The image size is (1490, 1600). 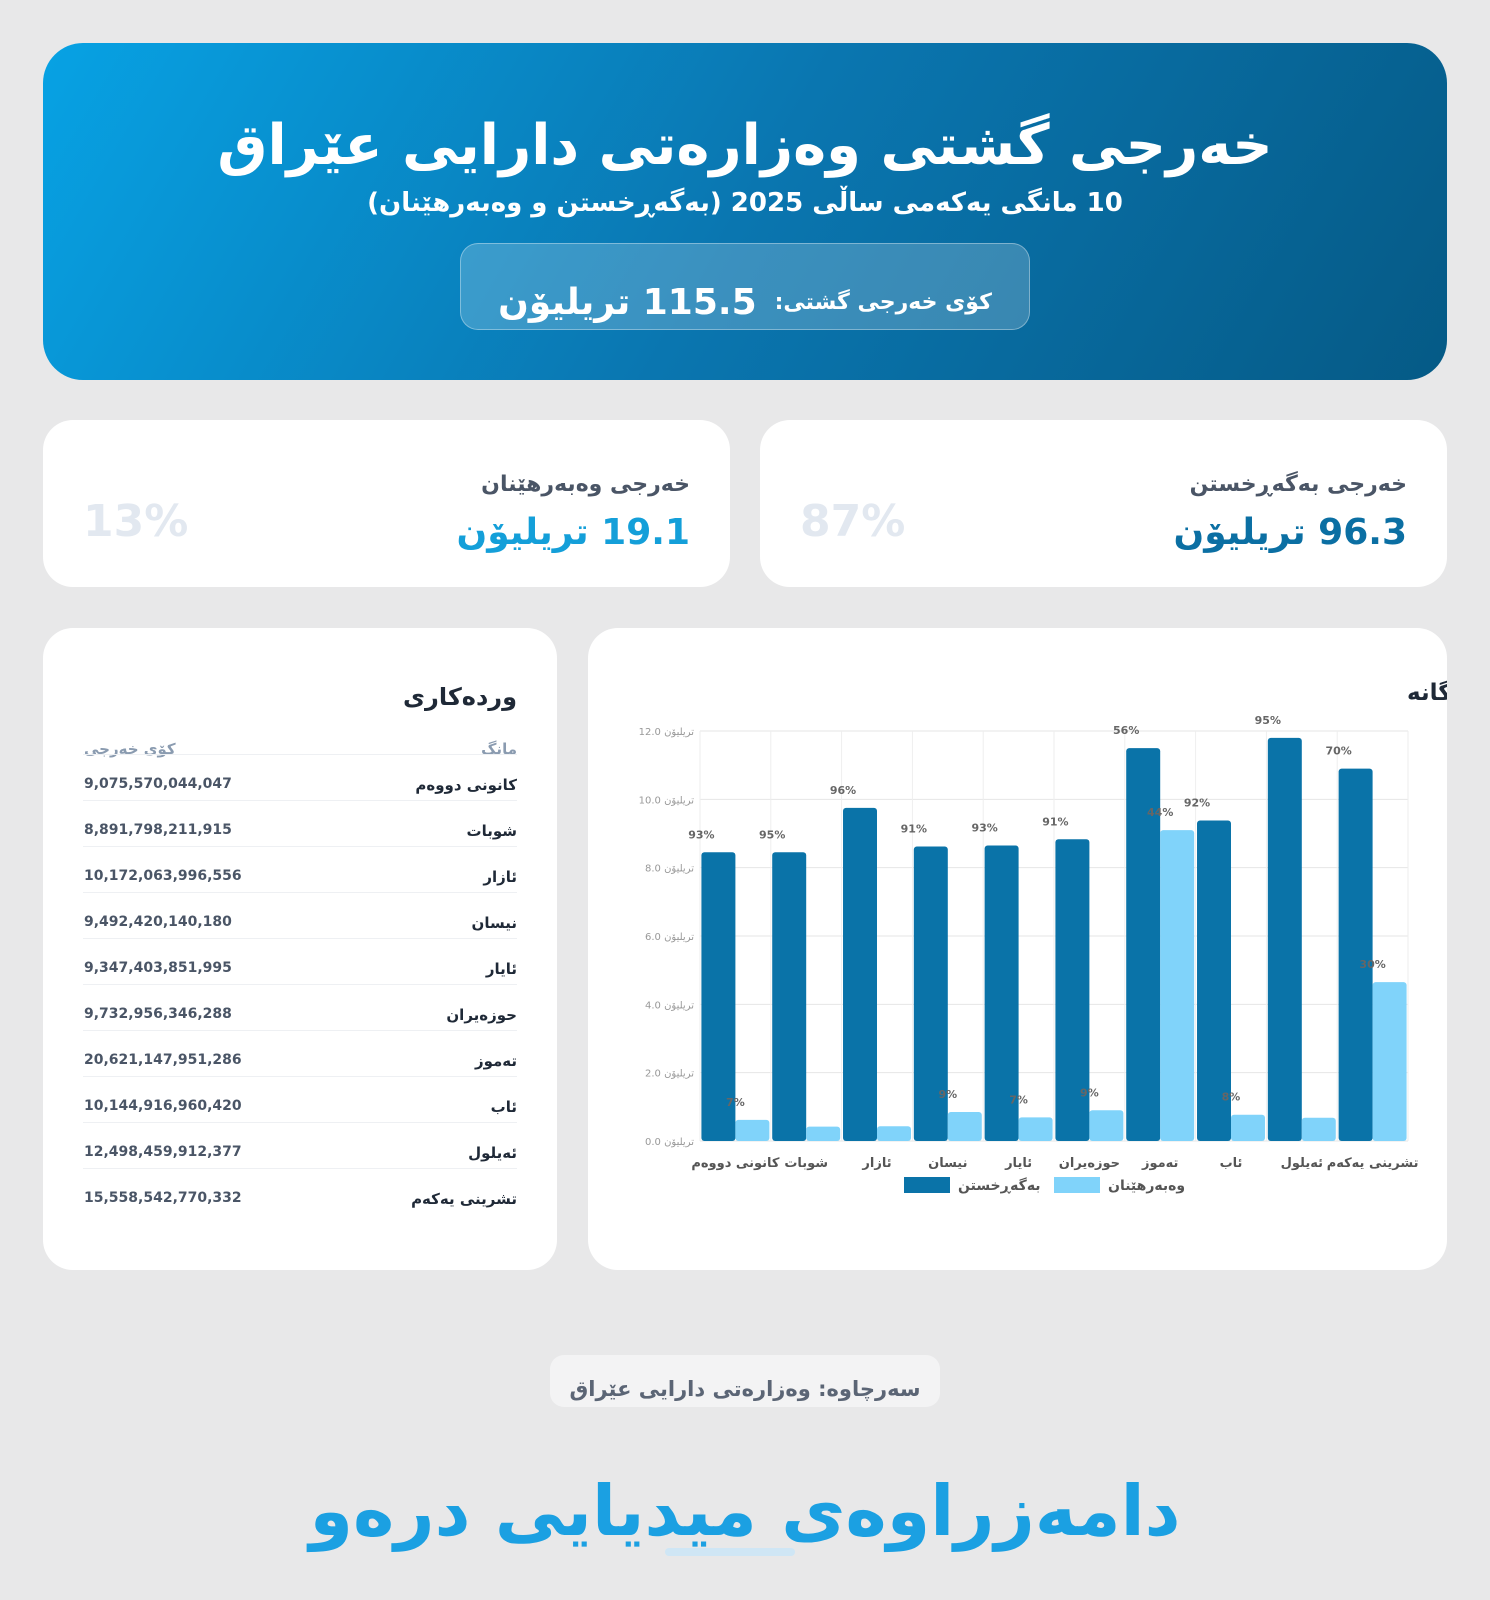 I want to click on month-cell: حوزەیران, so click(x=481, y=1015).